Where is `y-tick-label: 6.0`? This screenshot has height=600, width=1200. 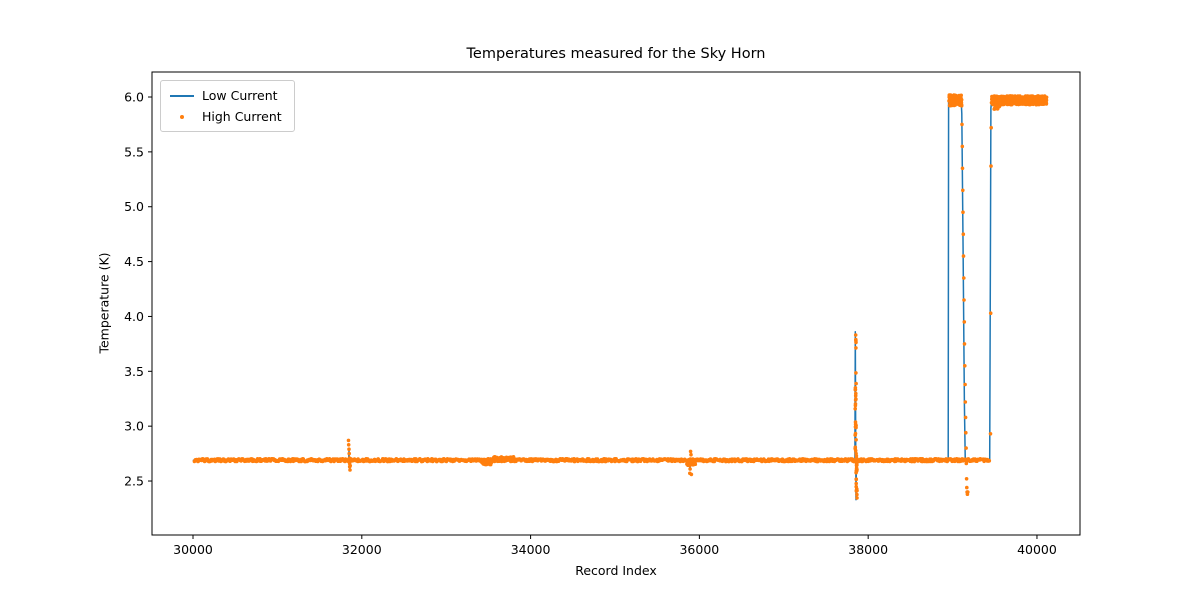
y-tick-label: 6.0 is located at coordinates (134, 97).